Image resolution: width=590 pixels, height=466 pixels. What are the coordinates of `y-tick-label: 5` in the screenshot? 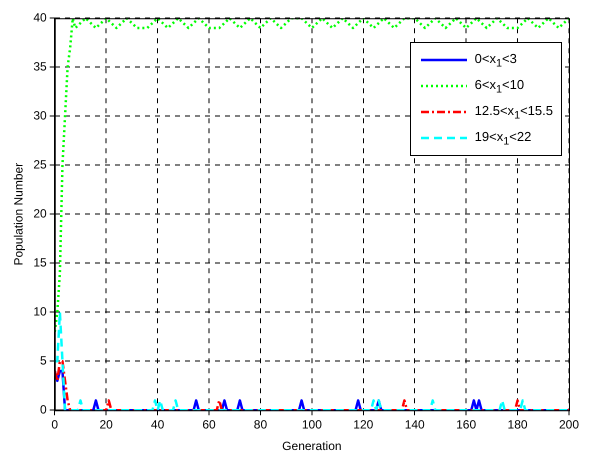 It's located at (44, 361).